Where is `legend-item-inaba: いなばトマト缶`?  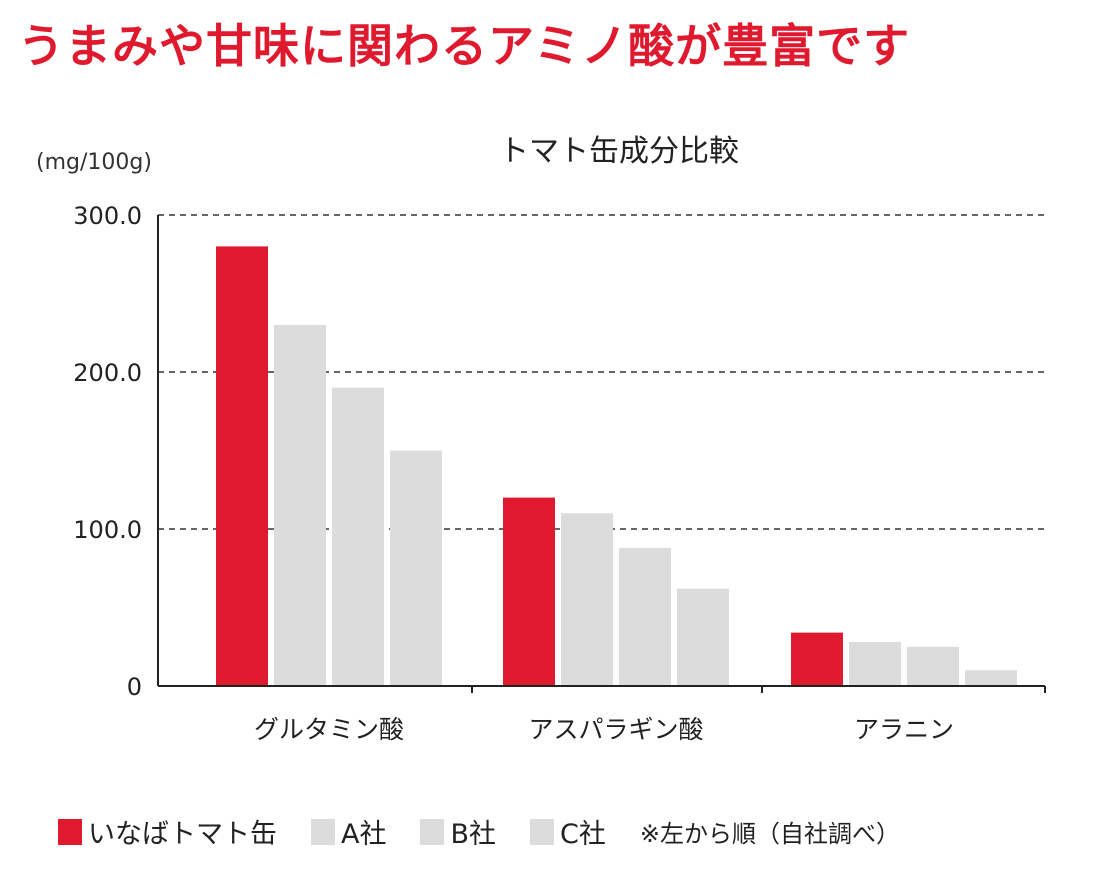 legend-item-inaba: いなばトマト缶 is located at coordinates (167, 831).